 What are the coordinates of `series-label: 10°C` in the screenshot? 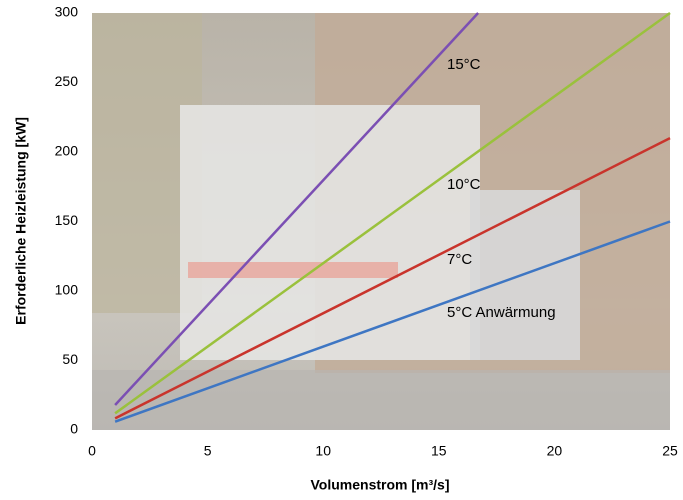 It's located at (464, 184).